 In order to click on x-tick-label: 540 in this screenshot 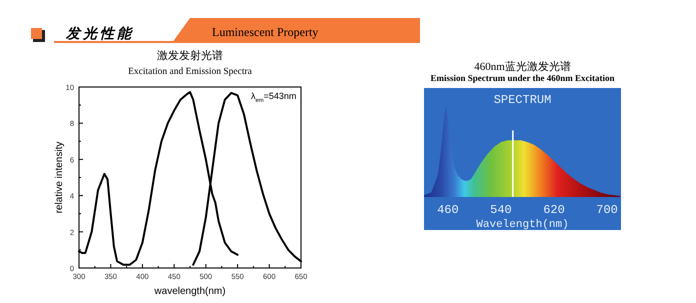, I will do `click(501, 210)`.